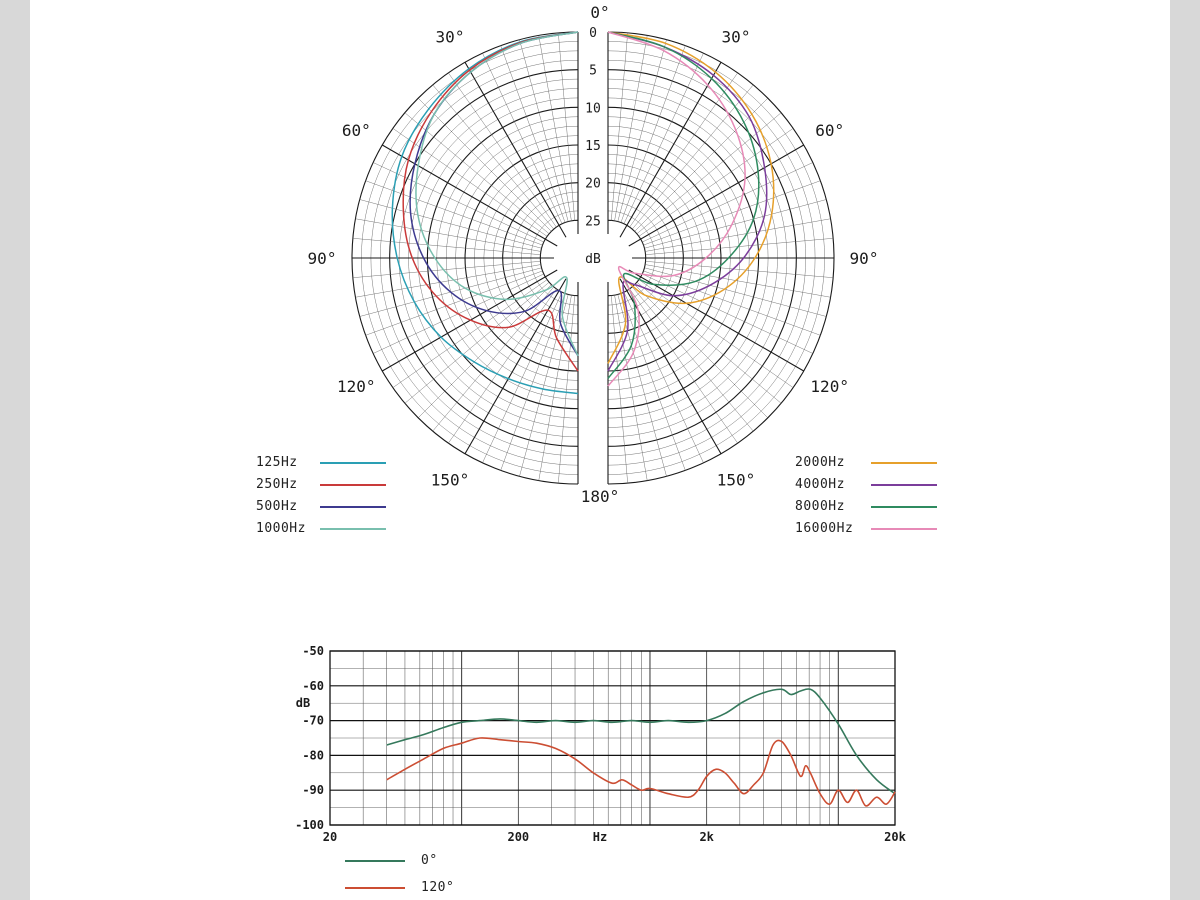 Image resolution: width=1200 pixels, height=900 pixels. What do you see at coordinates (593, 221) in the screenshot?
I see `svg-text: 25` at bounding box center [593, 221].